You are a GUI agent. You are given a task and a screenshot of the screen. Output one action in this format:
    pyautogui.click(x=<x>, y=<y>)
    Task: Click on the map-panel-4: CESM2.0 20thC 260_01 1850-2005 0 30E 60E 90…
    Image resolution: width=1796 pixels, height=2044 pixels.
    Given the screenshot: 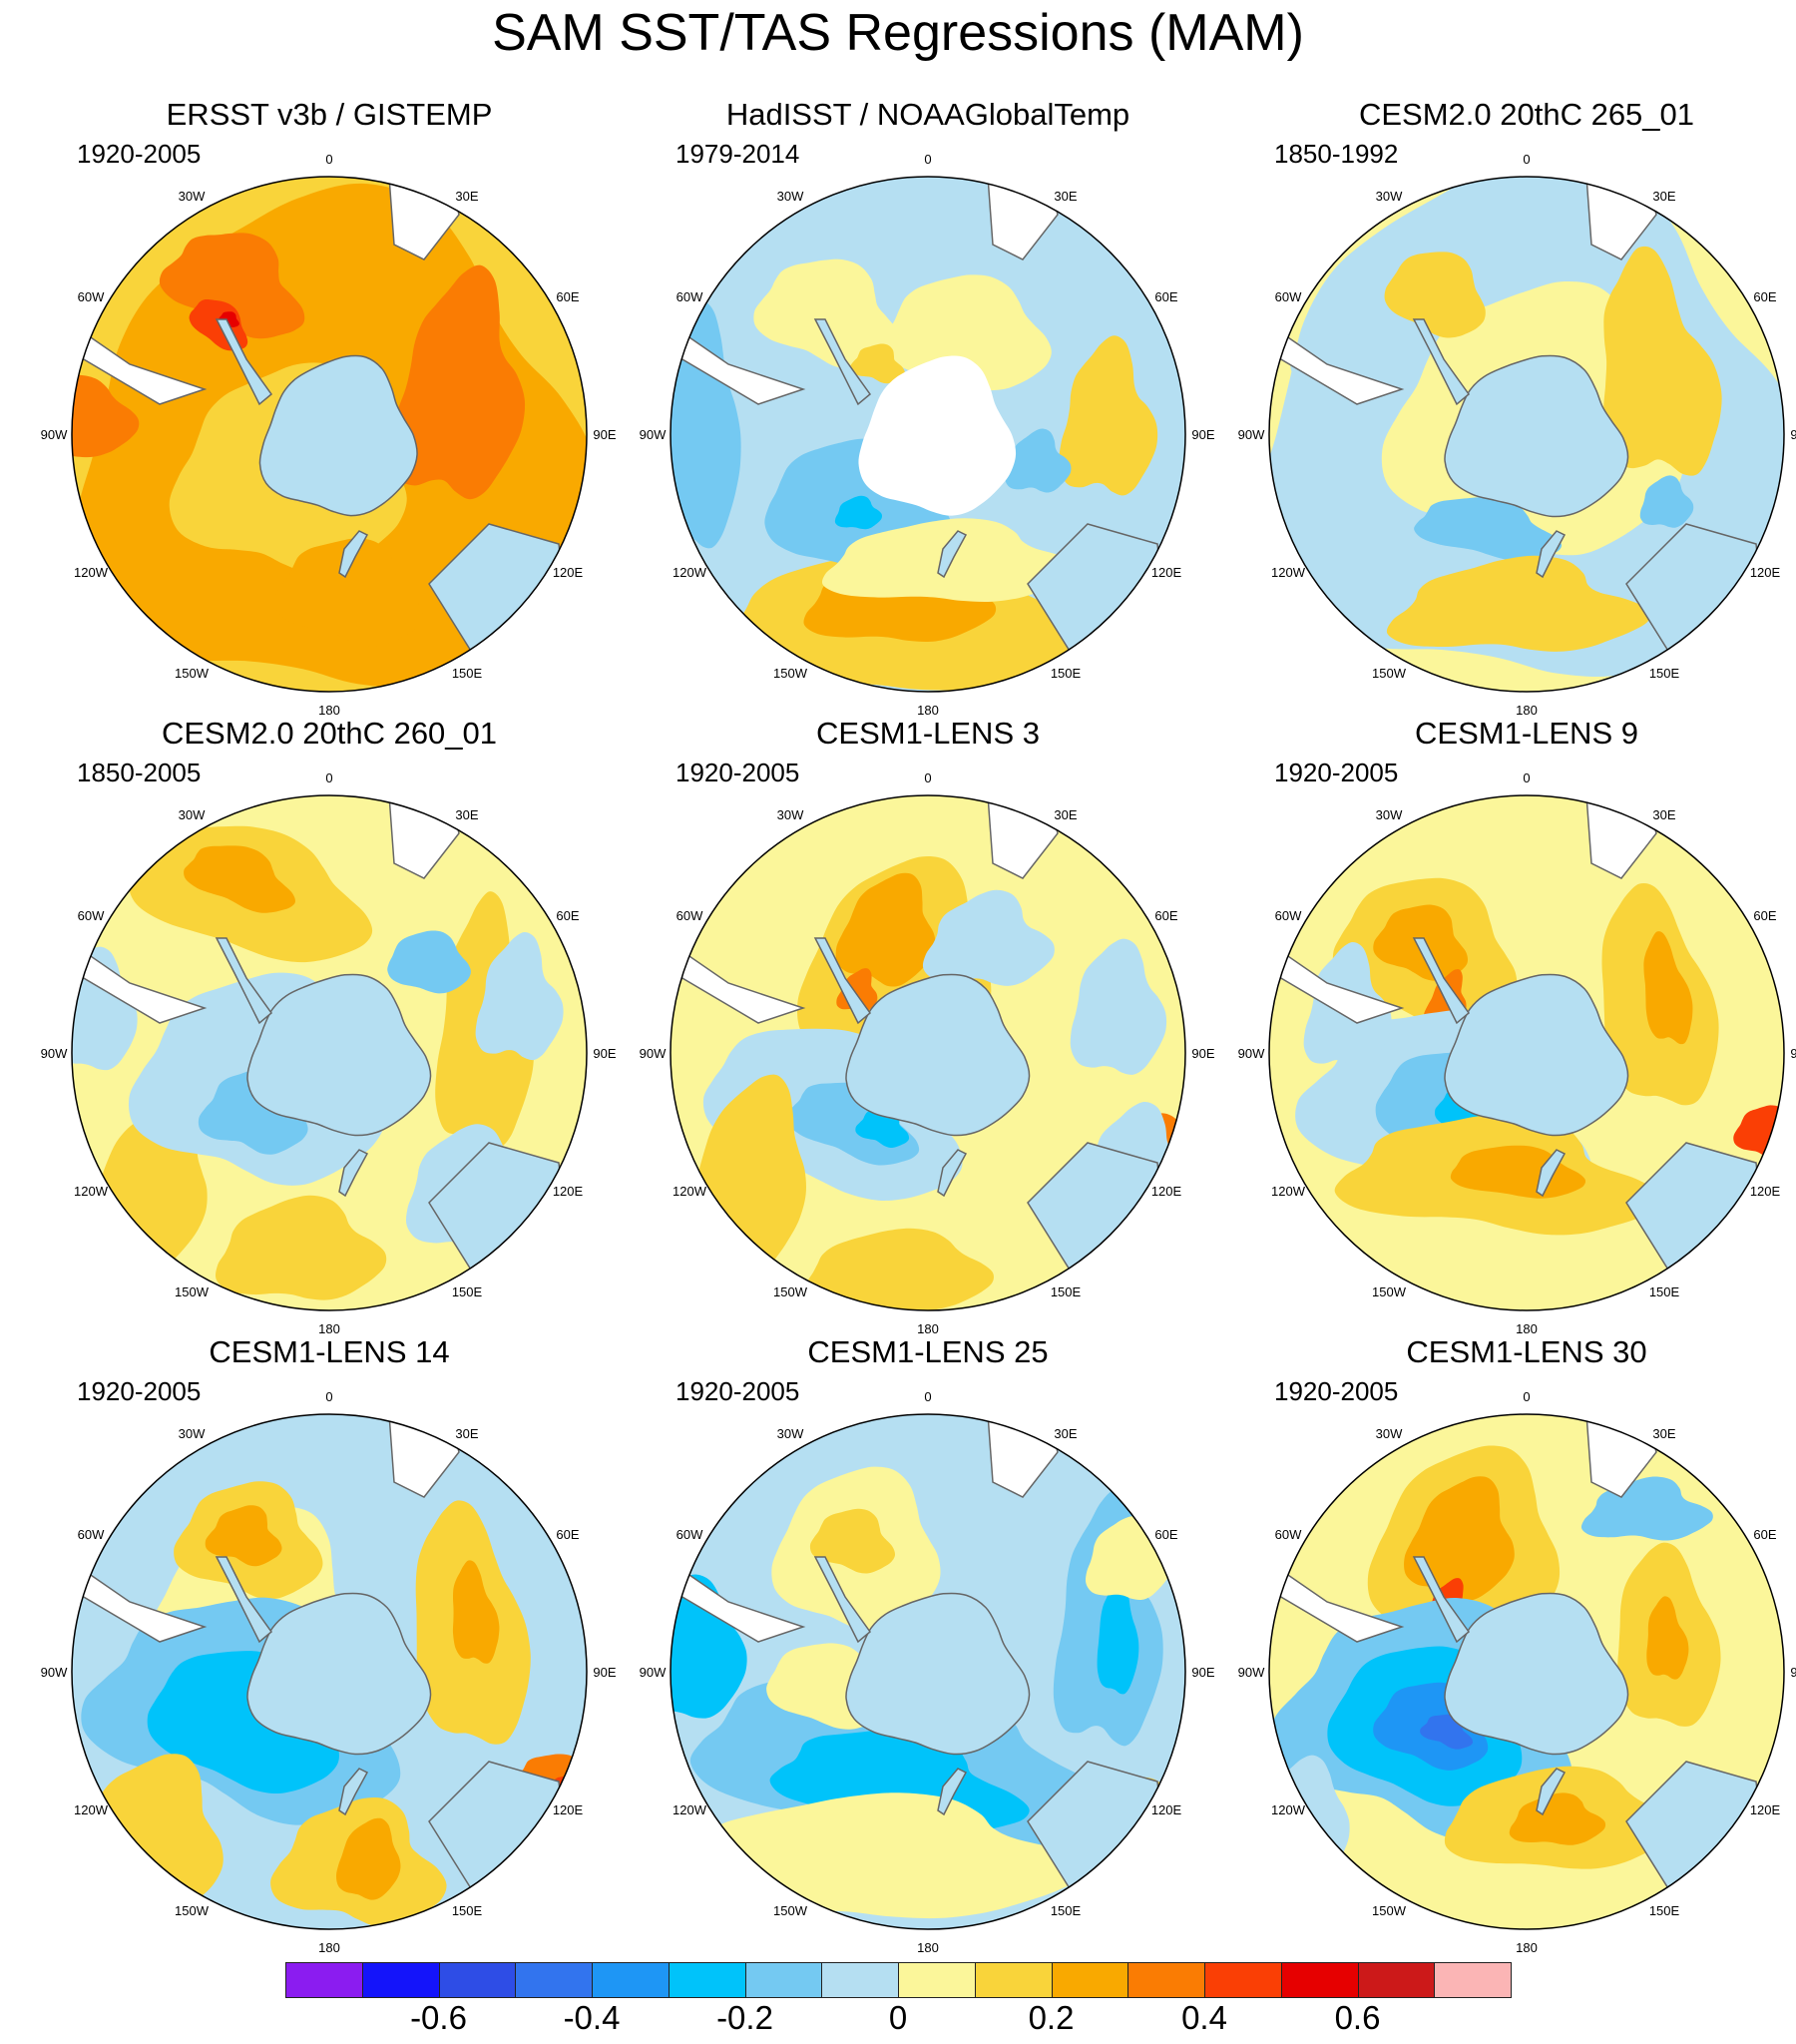 What is the action you would take?
    pyautogui.click(x=329, y=1025)
    